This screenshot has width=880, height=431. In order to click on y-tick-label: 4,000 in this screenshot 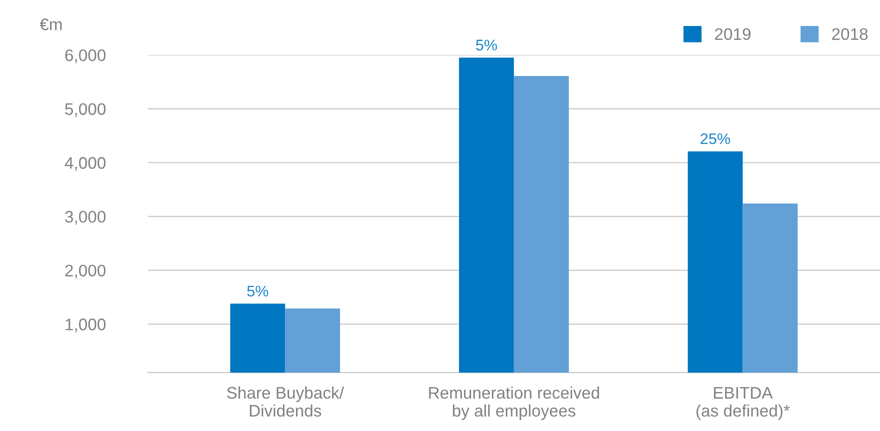, I will do `click(85, 164)`.